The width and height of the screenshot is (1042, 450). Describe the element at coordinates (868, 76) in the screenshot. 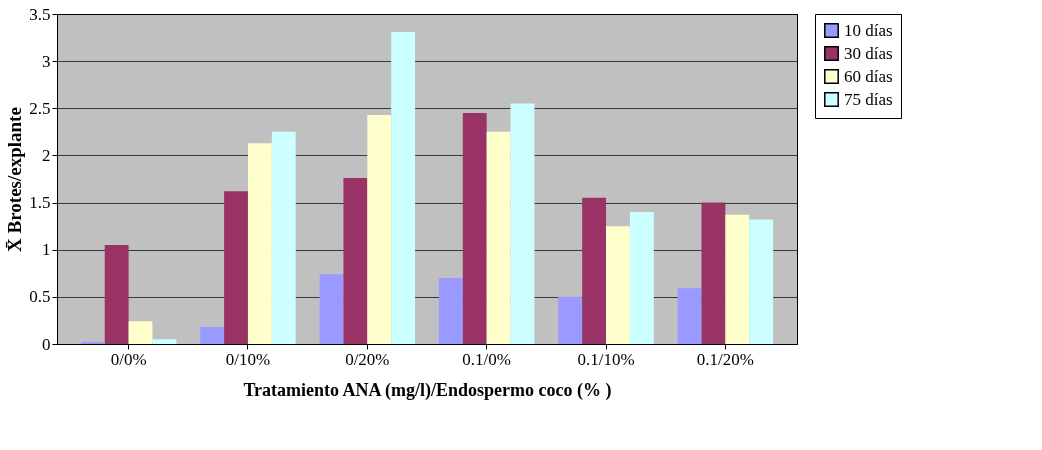

I see `legend-label: 60 días` at that location.